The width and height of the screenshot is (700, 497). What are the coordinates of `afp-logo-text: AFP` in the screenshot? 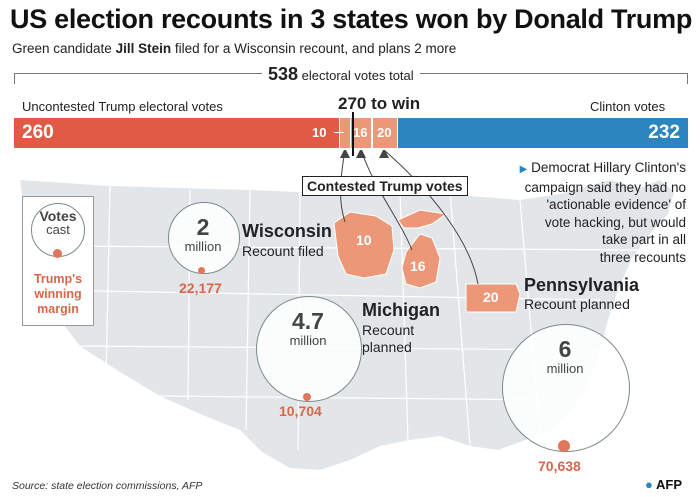 It's located at (669, 484).